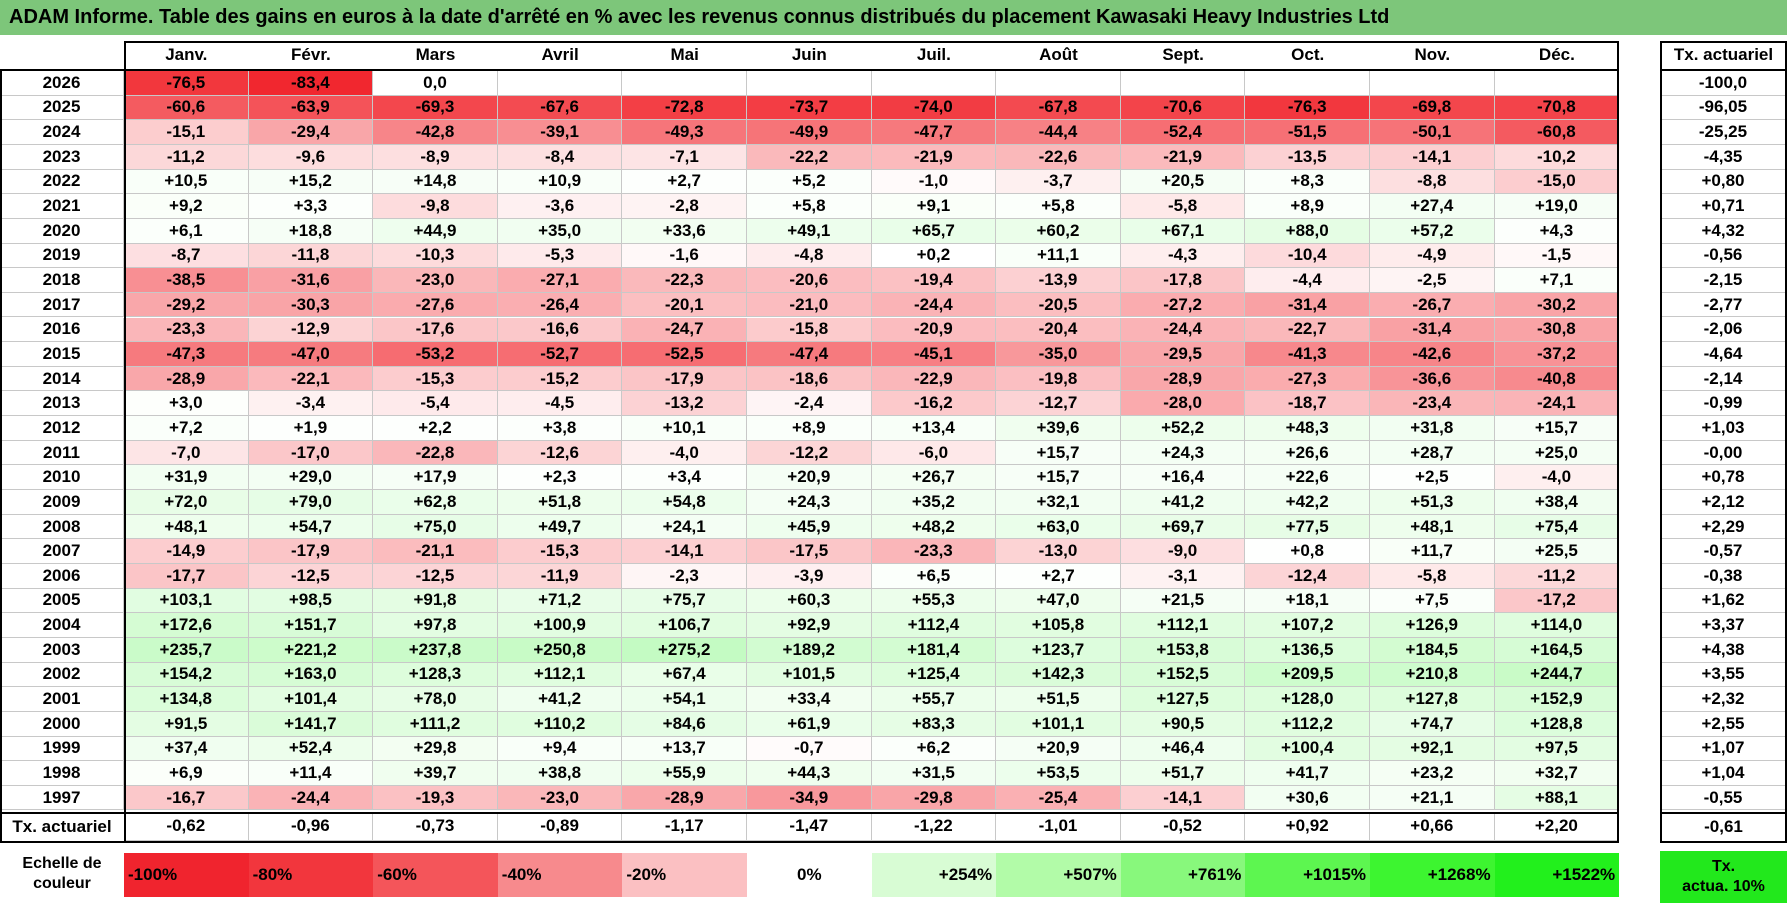  I want to click on table-cell: +21,5, so click(1183, 601).